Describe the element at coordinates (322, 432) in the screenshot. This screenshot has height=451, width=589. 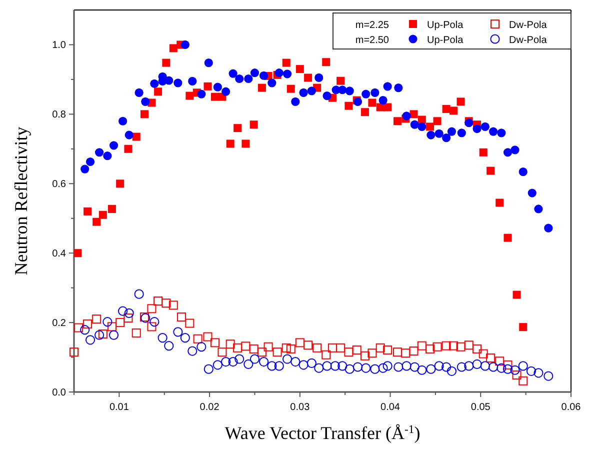
I see `x-axis-title: Wave Vector Transfer (Å$^{-1}$)` at that location.